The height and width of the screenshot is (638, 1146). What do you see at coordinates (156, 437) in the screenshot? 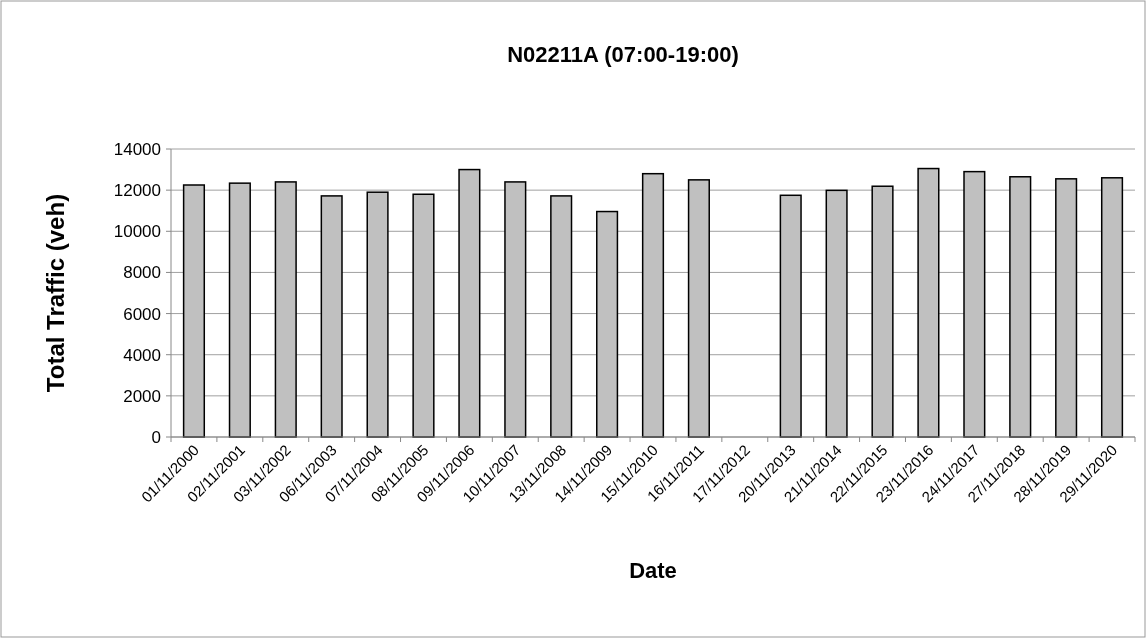
I see `y-tick-label: 0` at bounding box center [156, 437].